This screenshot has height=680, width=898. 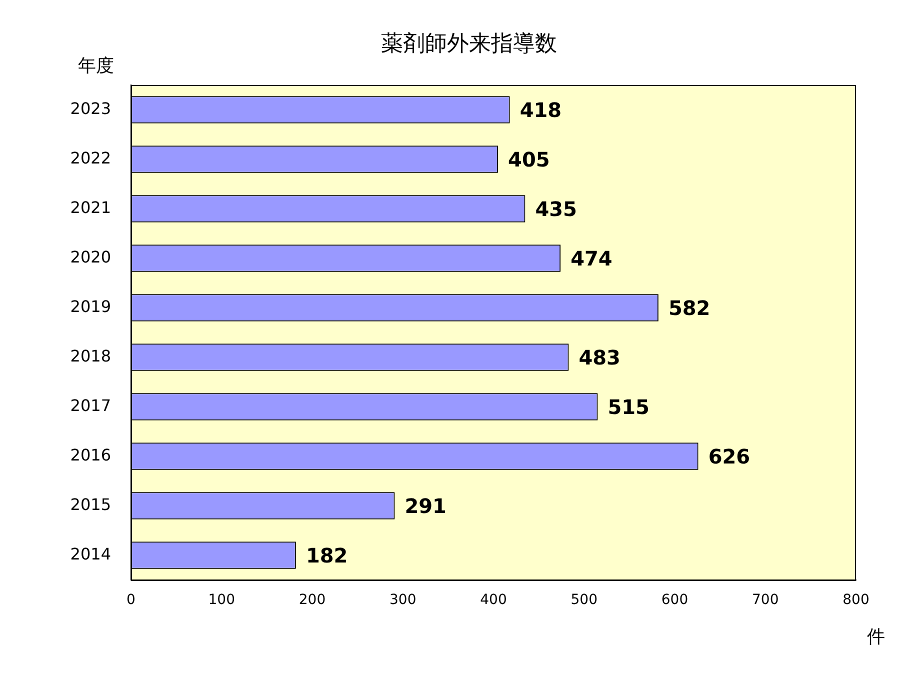 I want to click on x-tick-label: 500, so click(x=584, y=600).